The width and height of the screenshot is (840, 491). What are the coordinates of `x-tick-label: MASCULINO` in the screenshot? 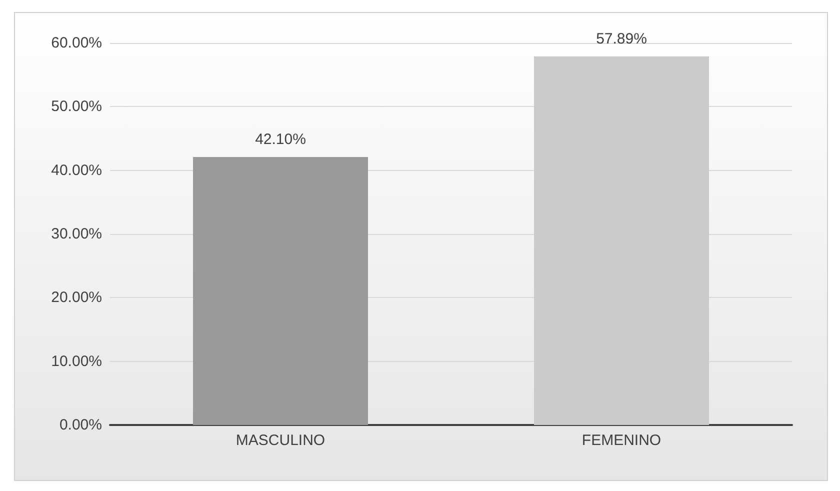 It's located at (281, 440).